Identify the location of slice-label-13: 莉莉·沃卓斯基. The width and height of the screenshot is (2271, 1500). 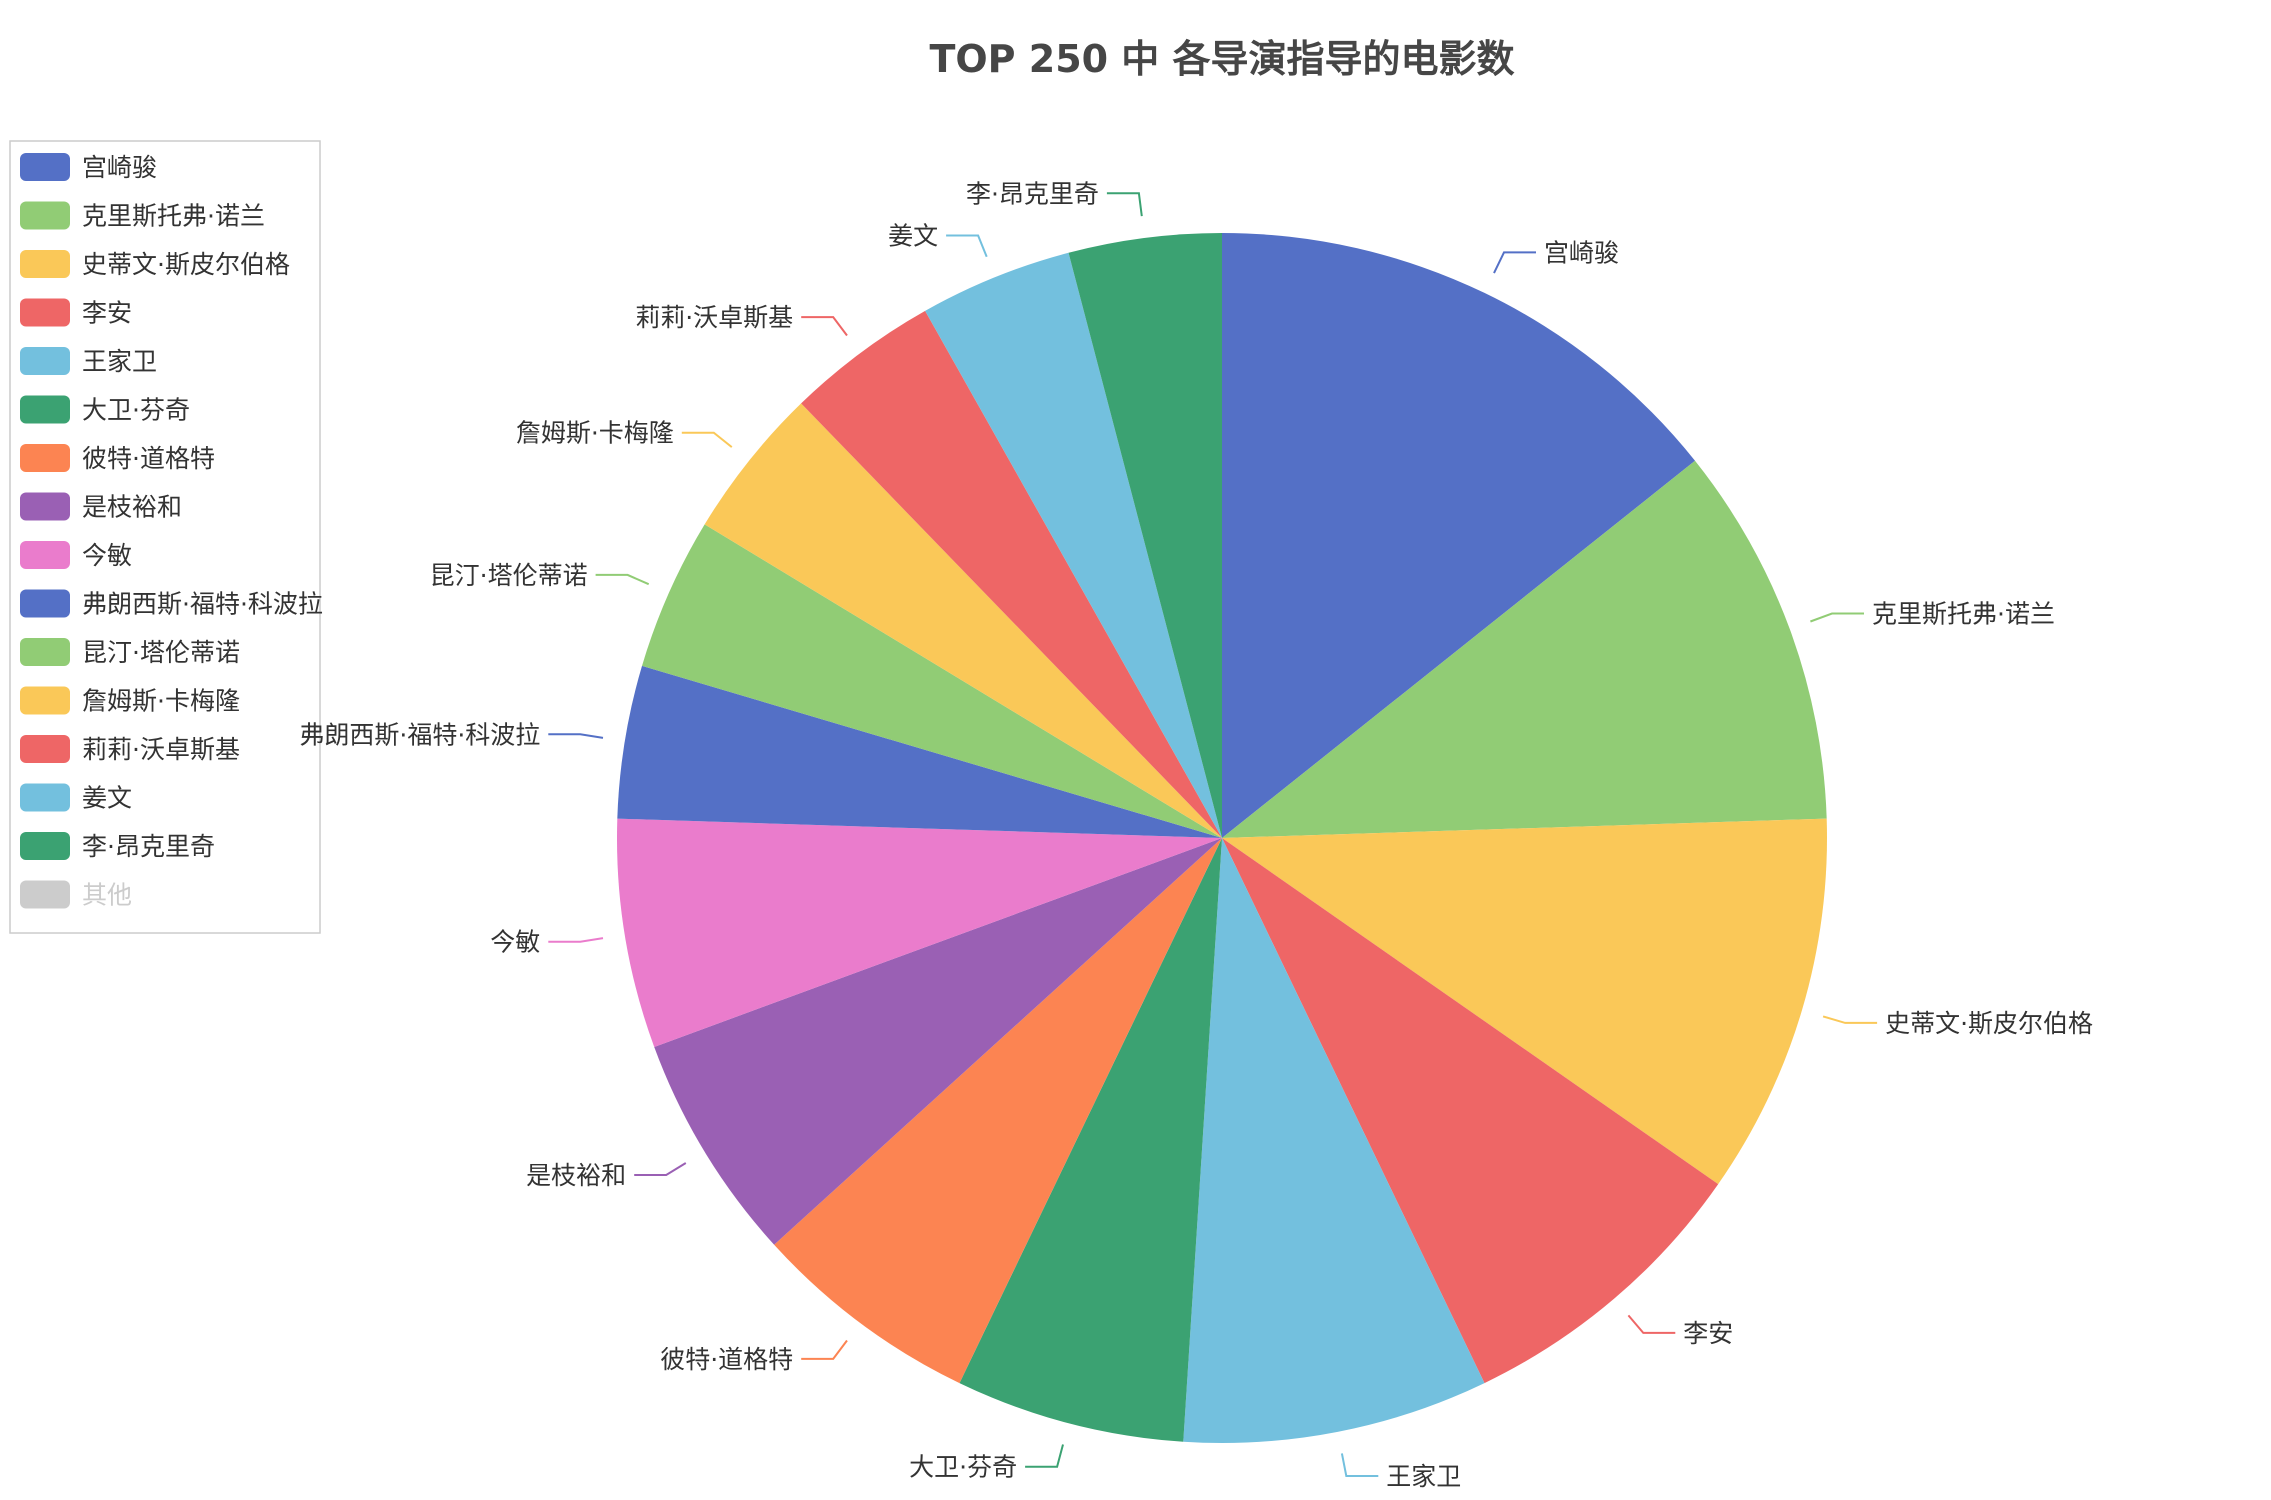
(714, 317).